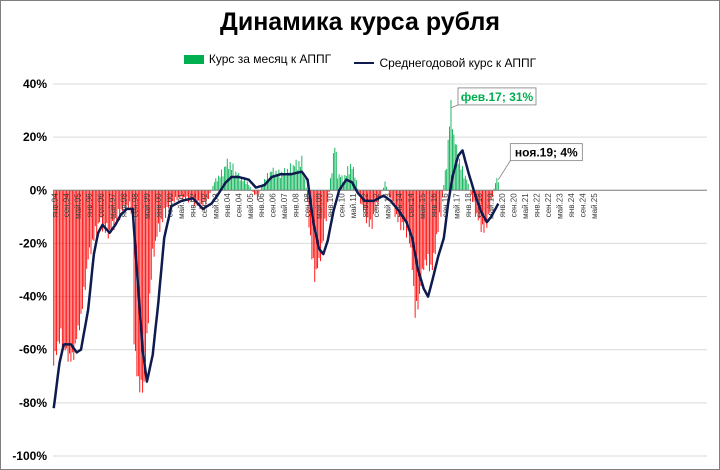 The image size is (720, 470). I want to click on x-tick-label: янв.98, so click(124, 205).